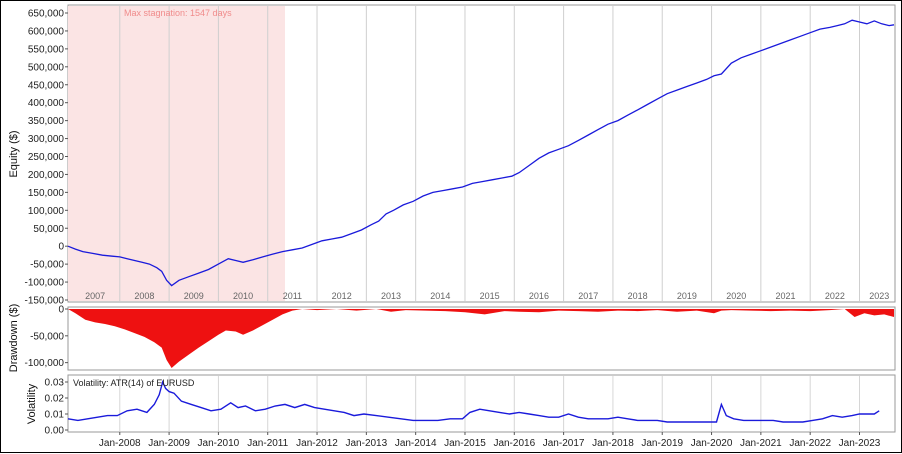  I want to click on date-x-tick-label: Jan-2021, so click(761, 443).